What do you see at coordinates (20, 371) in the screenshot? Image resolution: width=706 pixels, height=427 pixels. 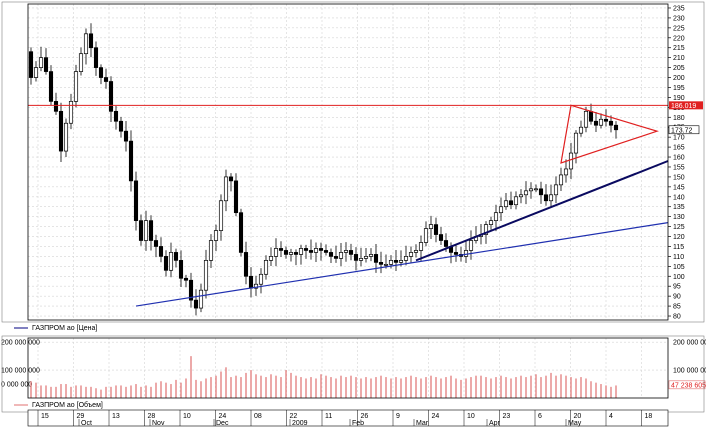 I see `volume-left-tick-label: 100 000 000` at bounding box center [20, 371].